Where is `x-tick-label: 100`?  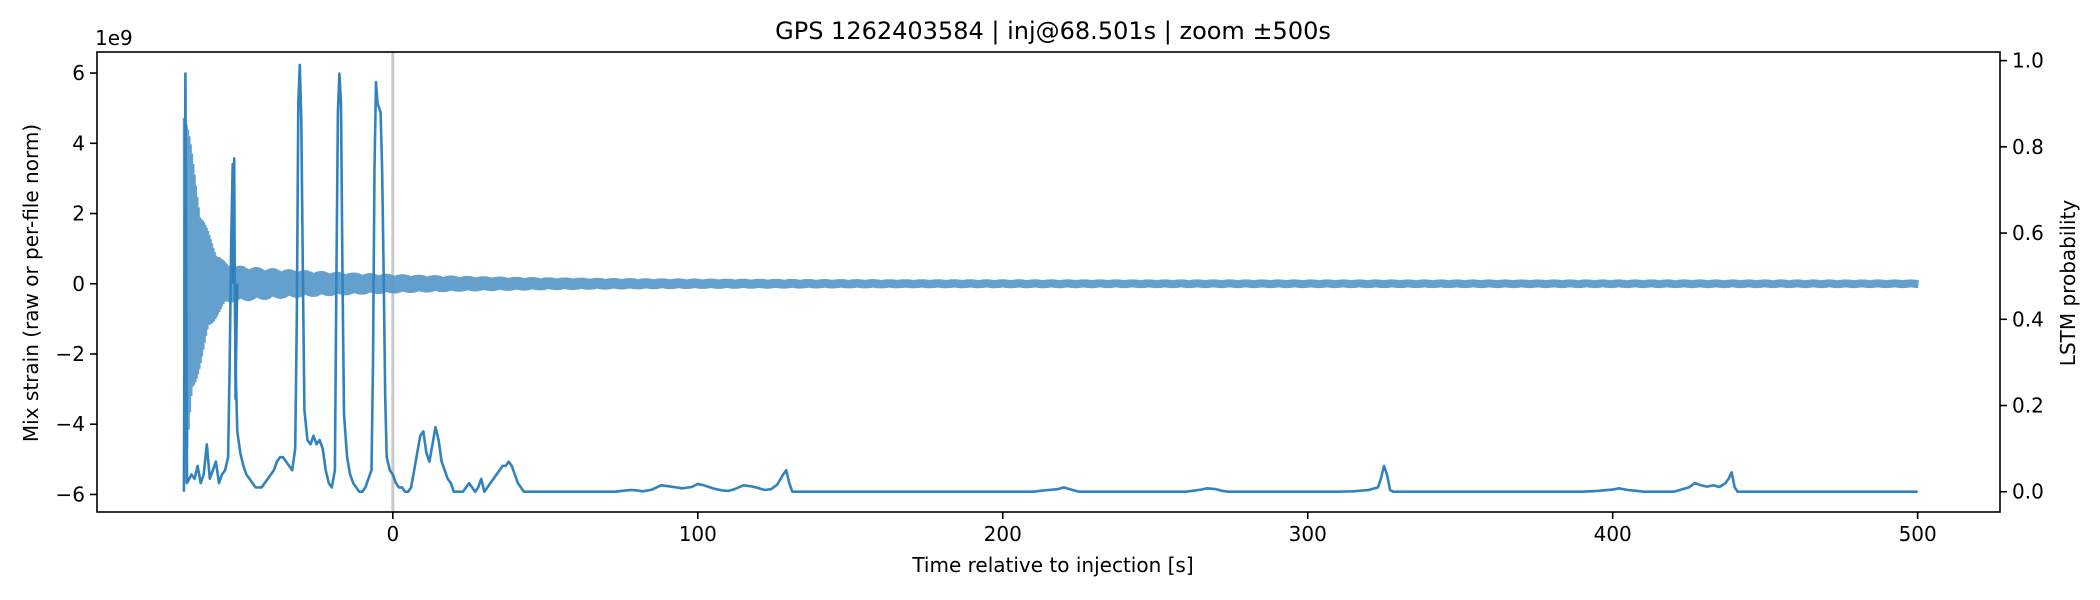 x-tick-label: 100 is located at coordinates (698, 534).